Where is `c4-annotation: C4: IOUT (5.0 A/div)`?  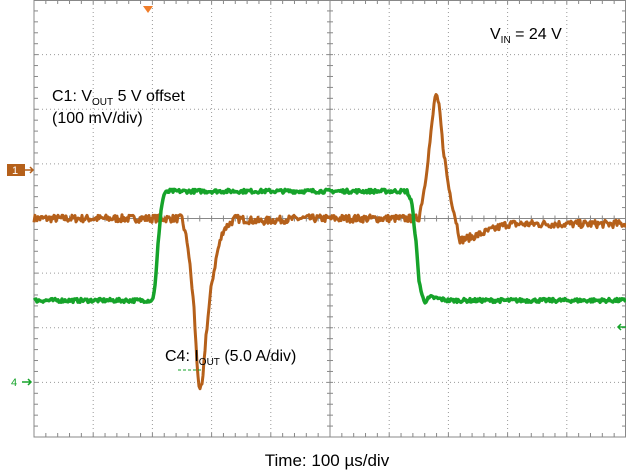 c4-annotation: C4: IOUT (5.0 A/div) is located at coordinates (230, 358).